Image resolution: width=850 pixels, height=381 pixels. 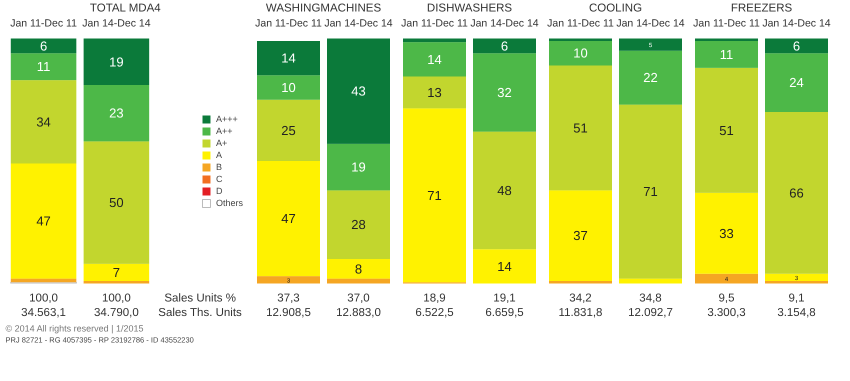 What do you see at coordinates (116, 113) in the screenshot?
I see `data-label: 23` at bounding box center [116, 113].